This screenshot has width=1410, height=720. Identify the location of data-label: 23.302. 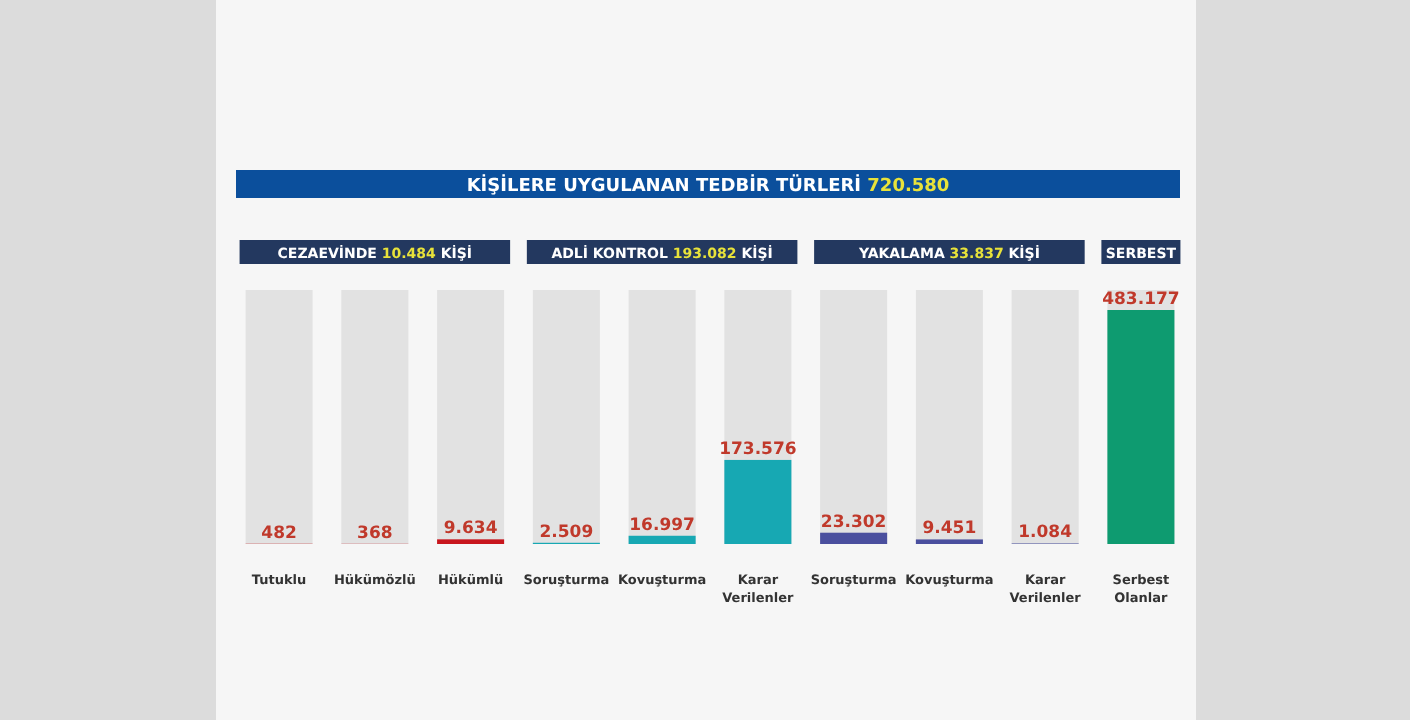
(853, 522).